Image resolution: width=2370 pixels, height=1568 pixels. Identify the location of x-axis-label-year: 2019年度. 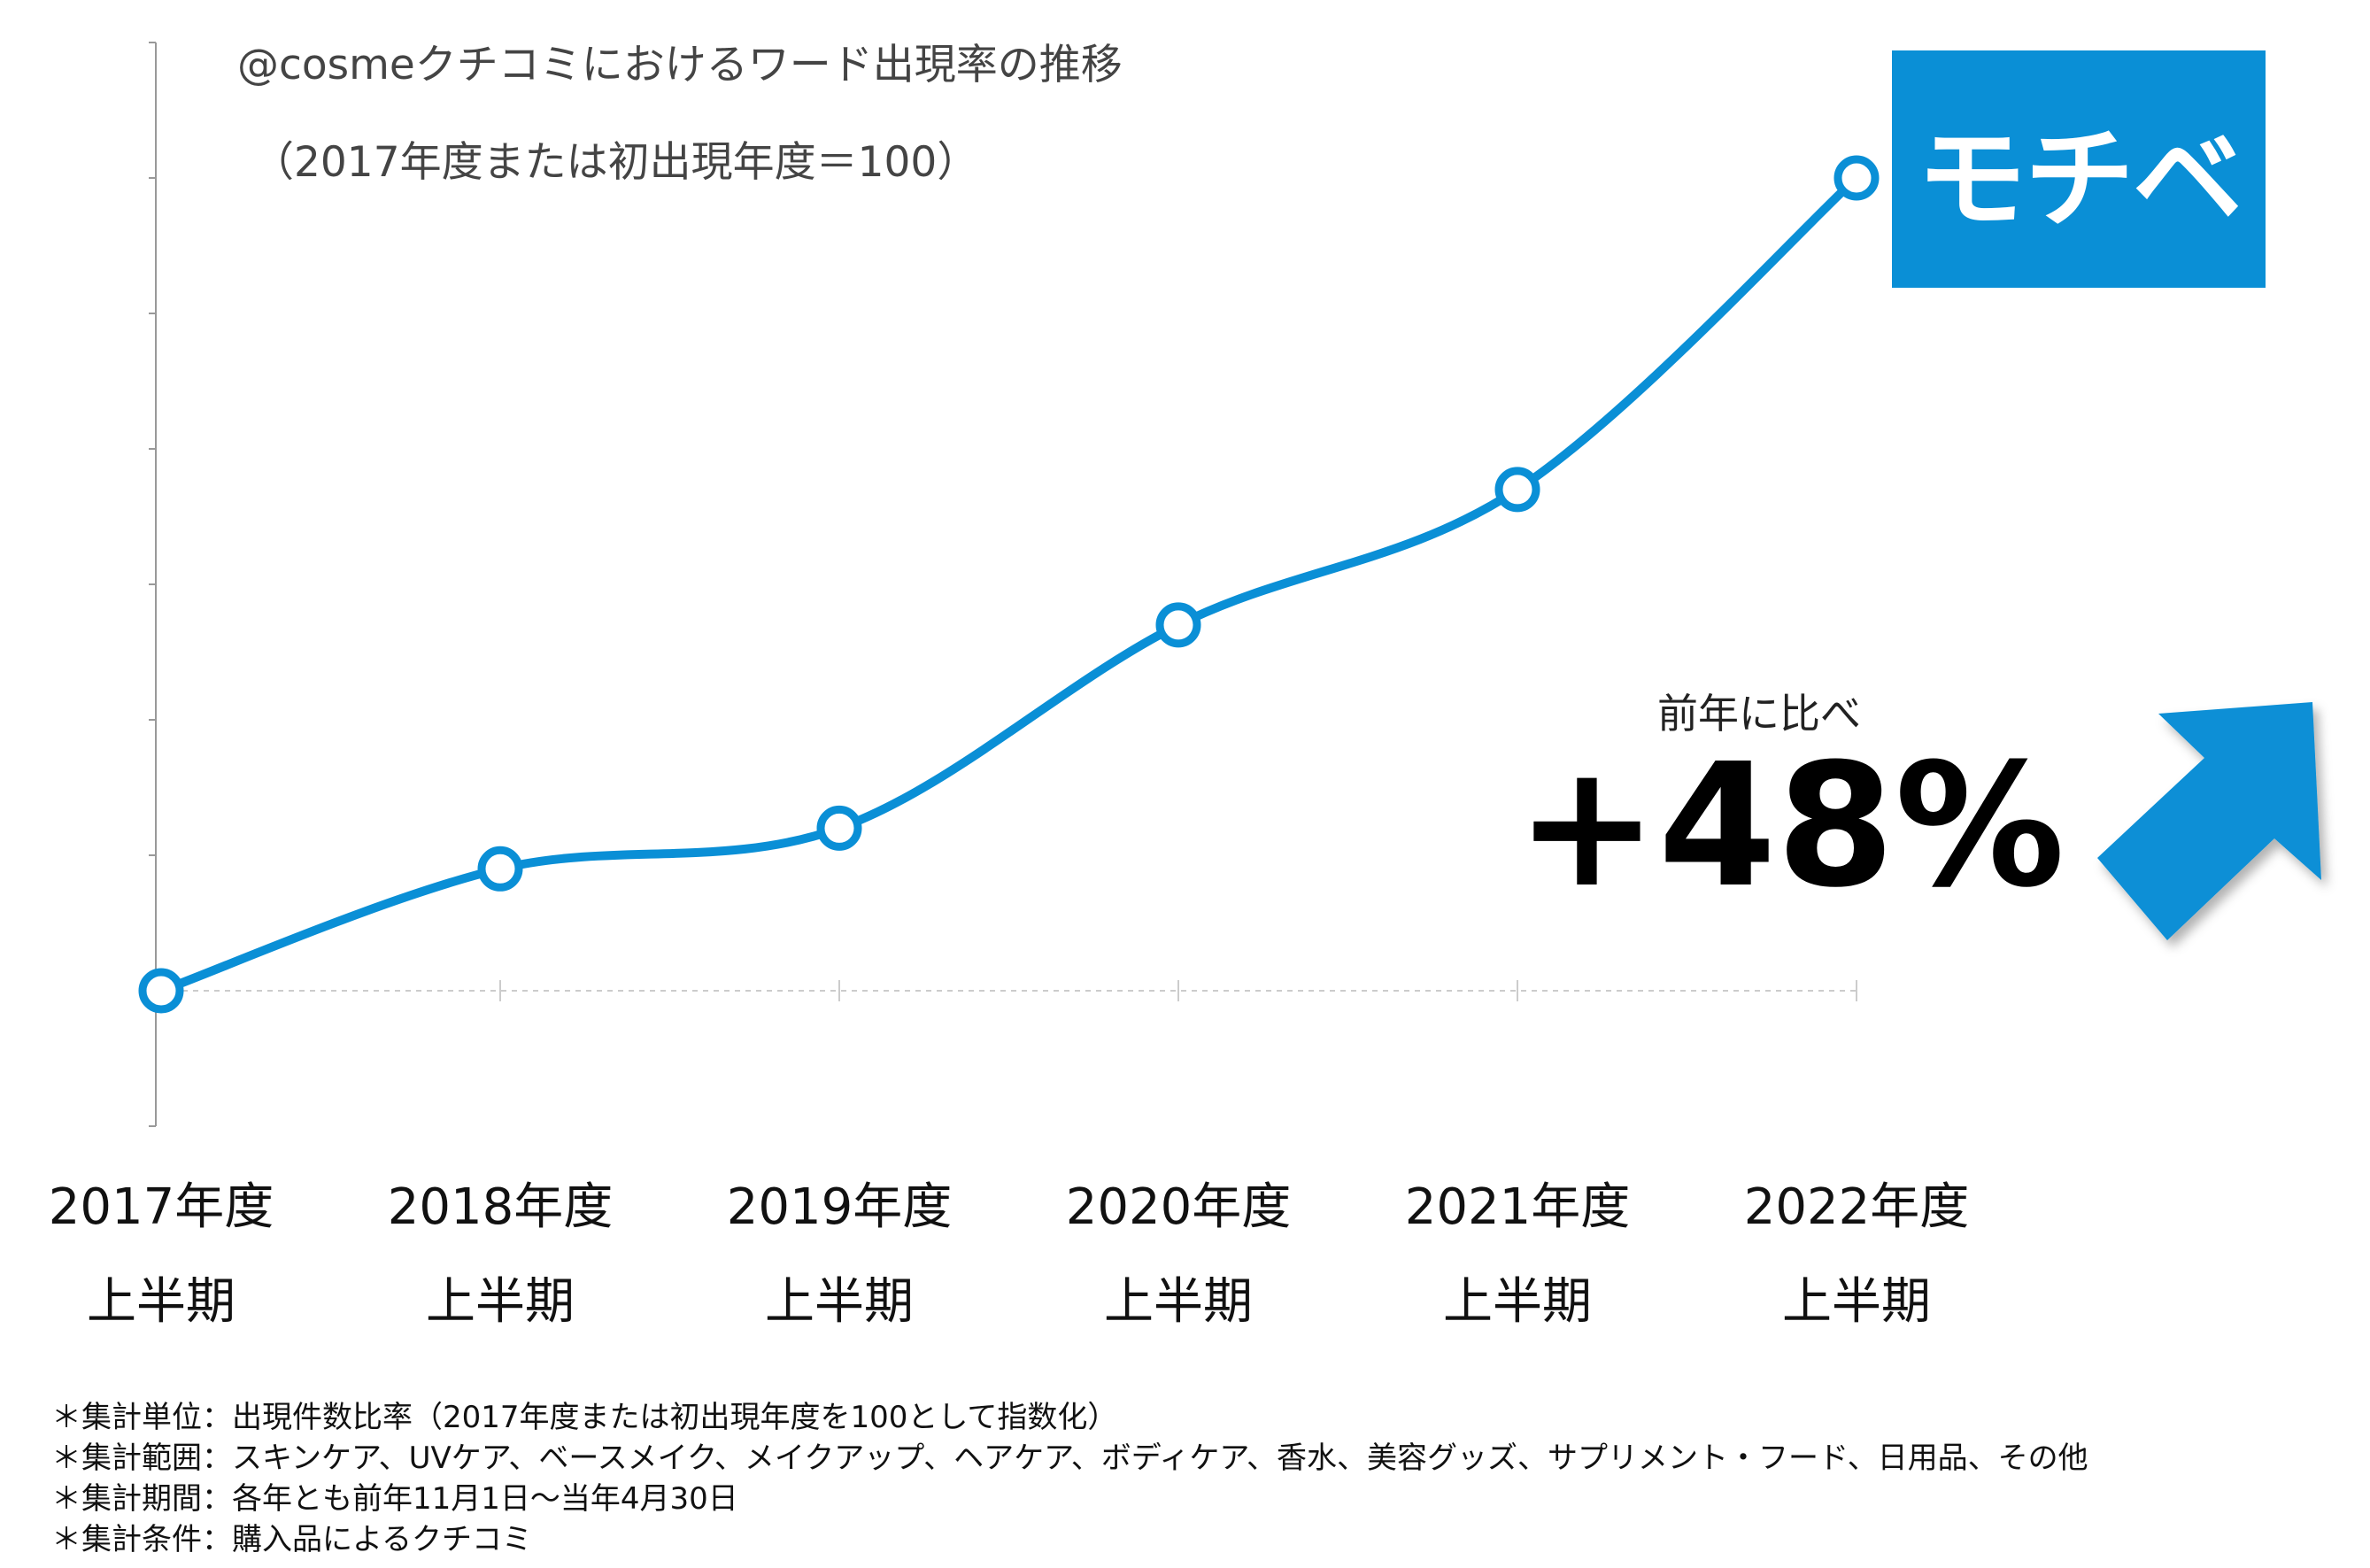
(839, 1207).